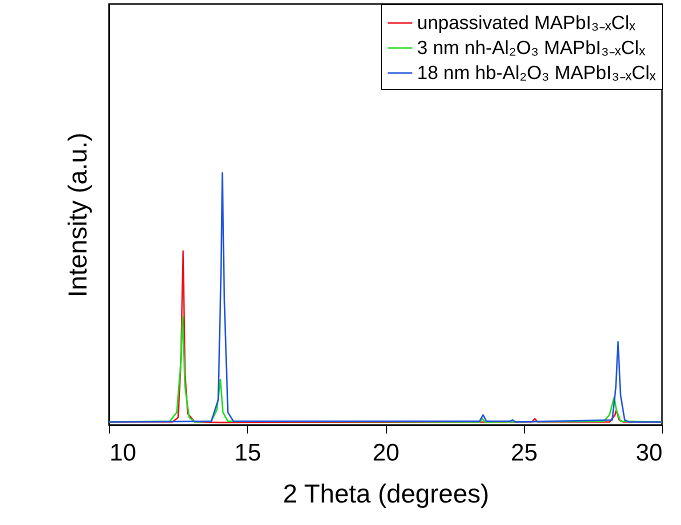  Describe the element at coordinates (531, 48) in the screenshot. I see `legend-label: 3 nm nh-Al₂O₃ MAPbI₃₋ₓClₓ` at that location.